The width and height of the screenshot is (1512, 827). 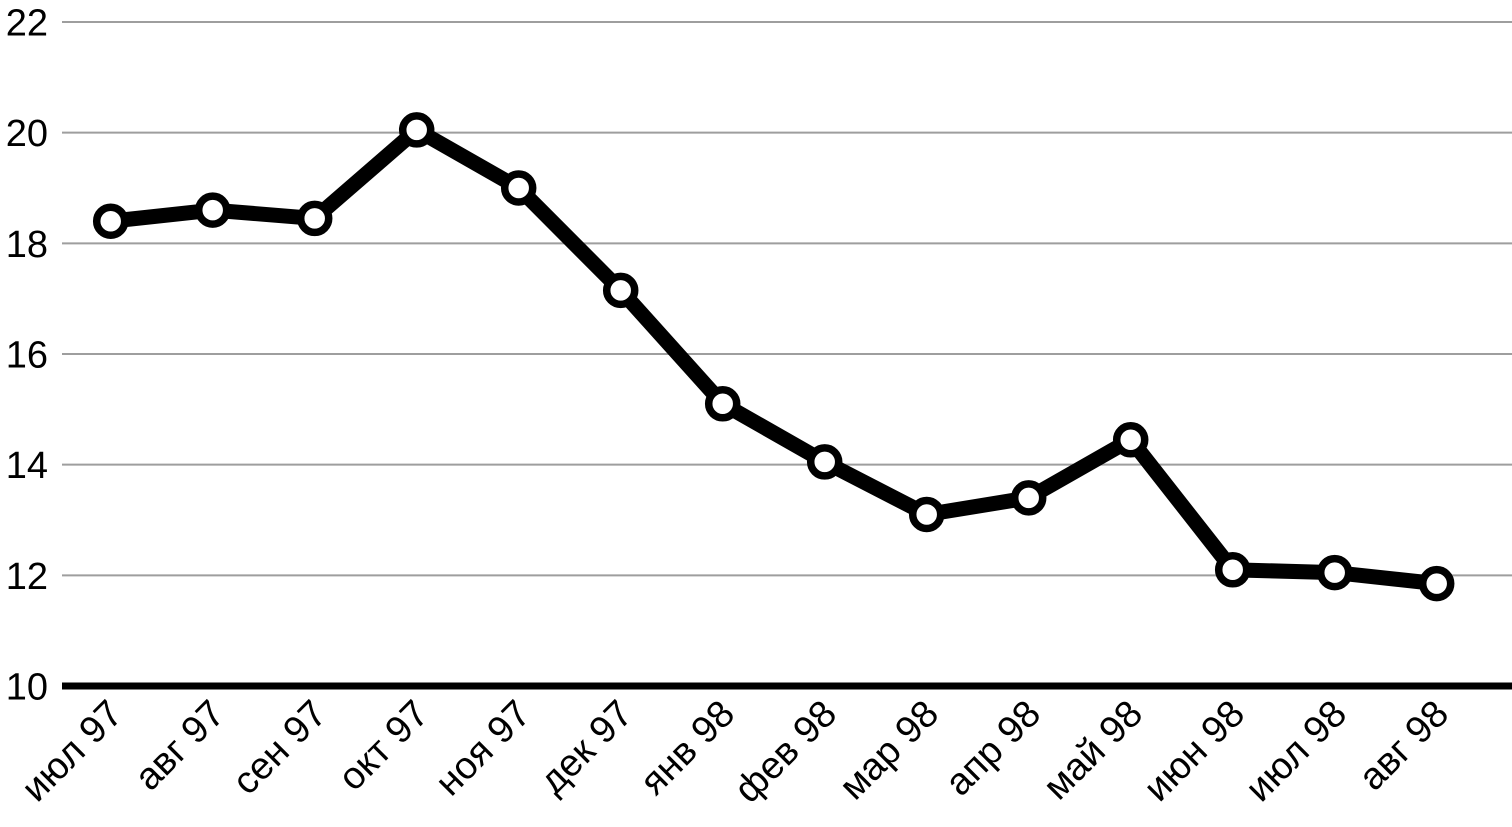 I want to click on x-tick-label: фев 98, so click(x=786, y=752).